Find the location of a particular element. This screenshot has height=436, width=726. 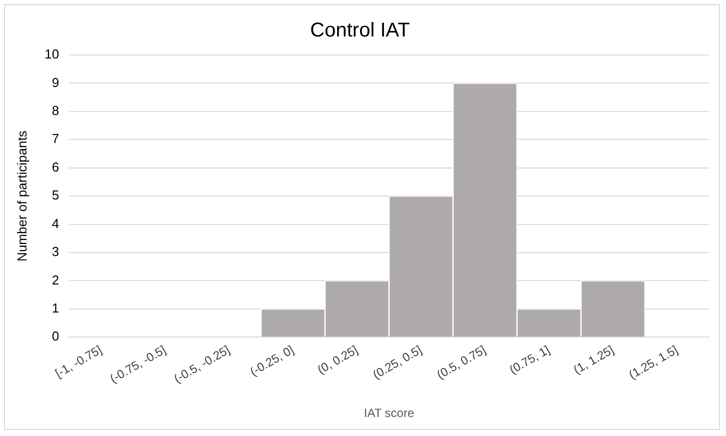

y-tick-label: 3 is located at coordinates (56, 252).